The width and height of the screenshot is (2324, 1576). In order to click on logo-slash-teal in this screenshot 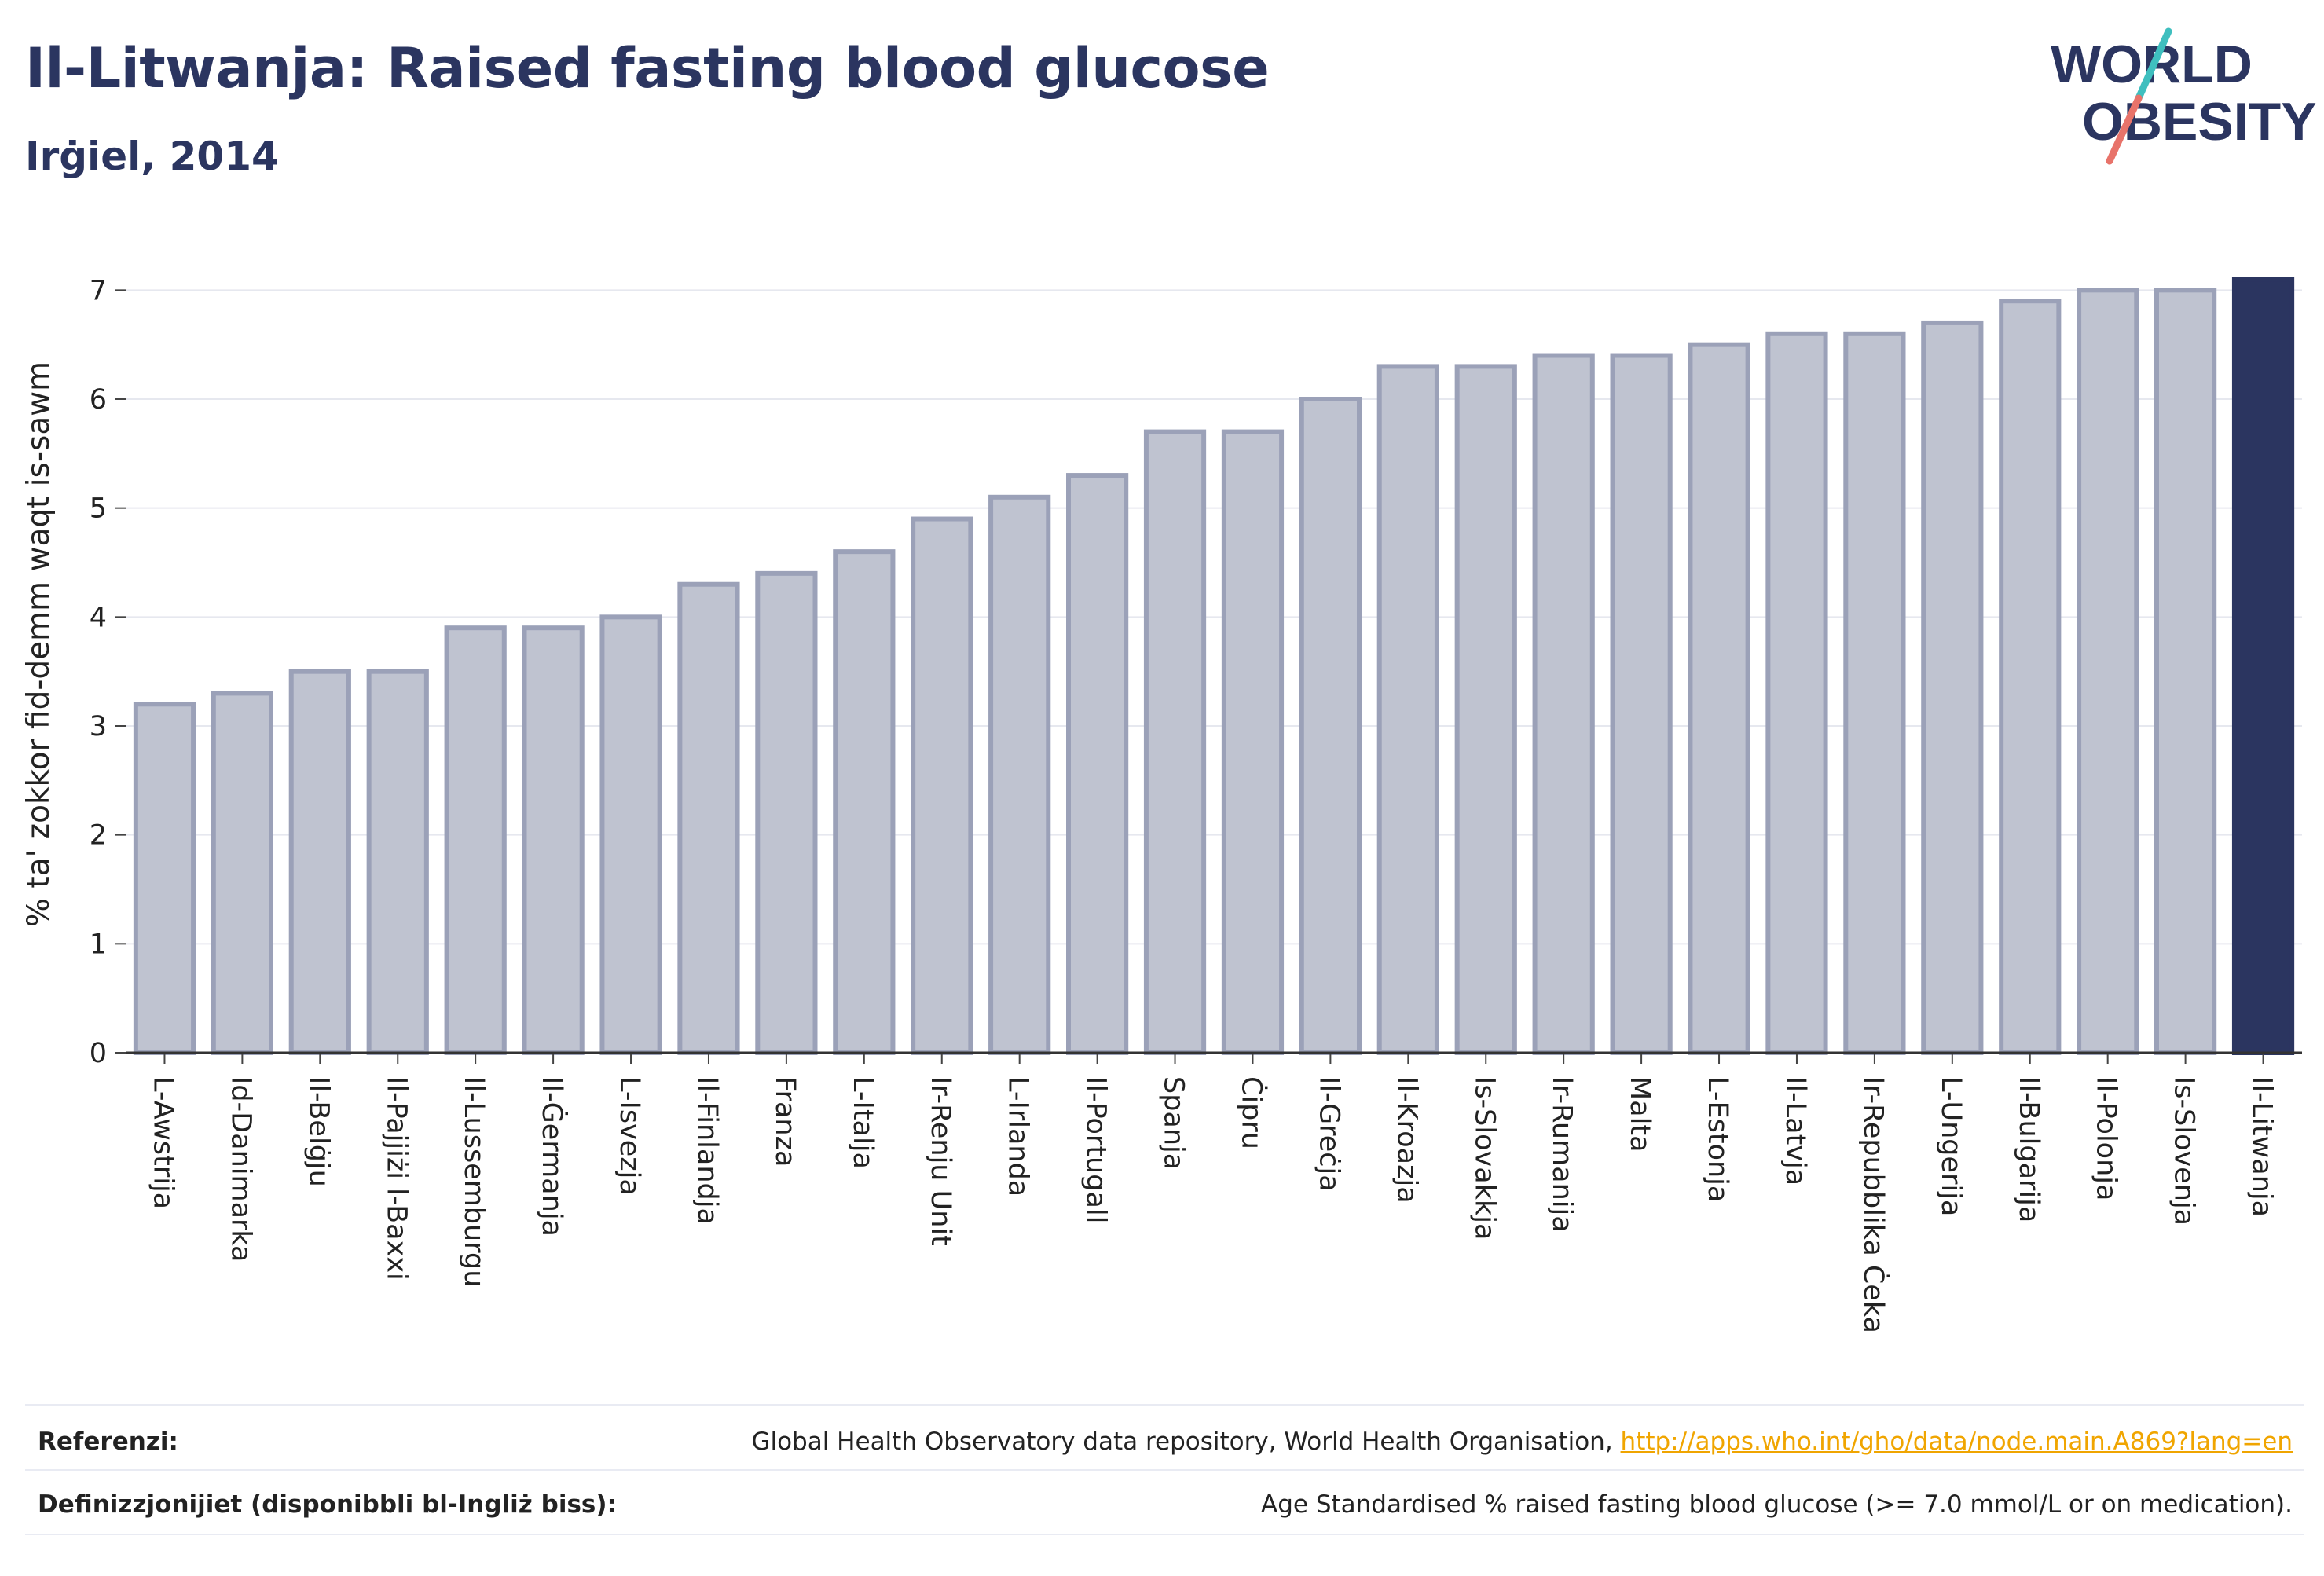, I will do `click(2153, 64)`.